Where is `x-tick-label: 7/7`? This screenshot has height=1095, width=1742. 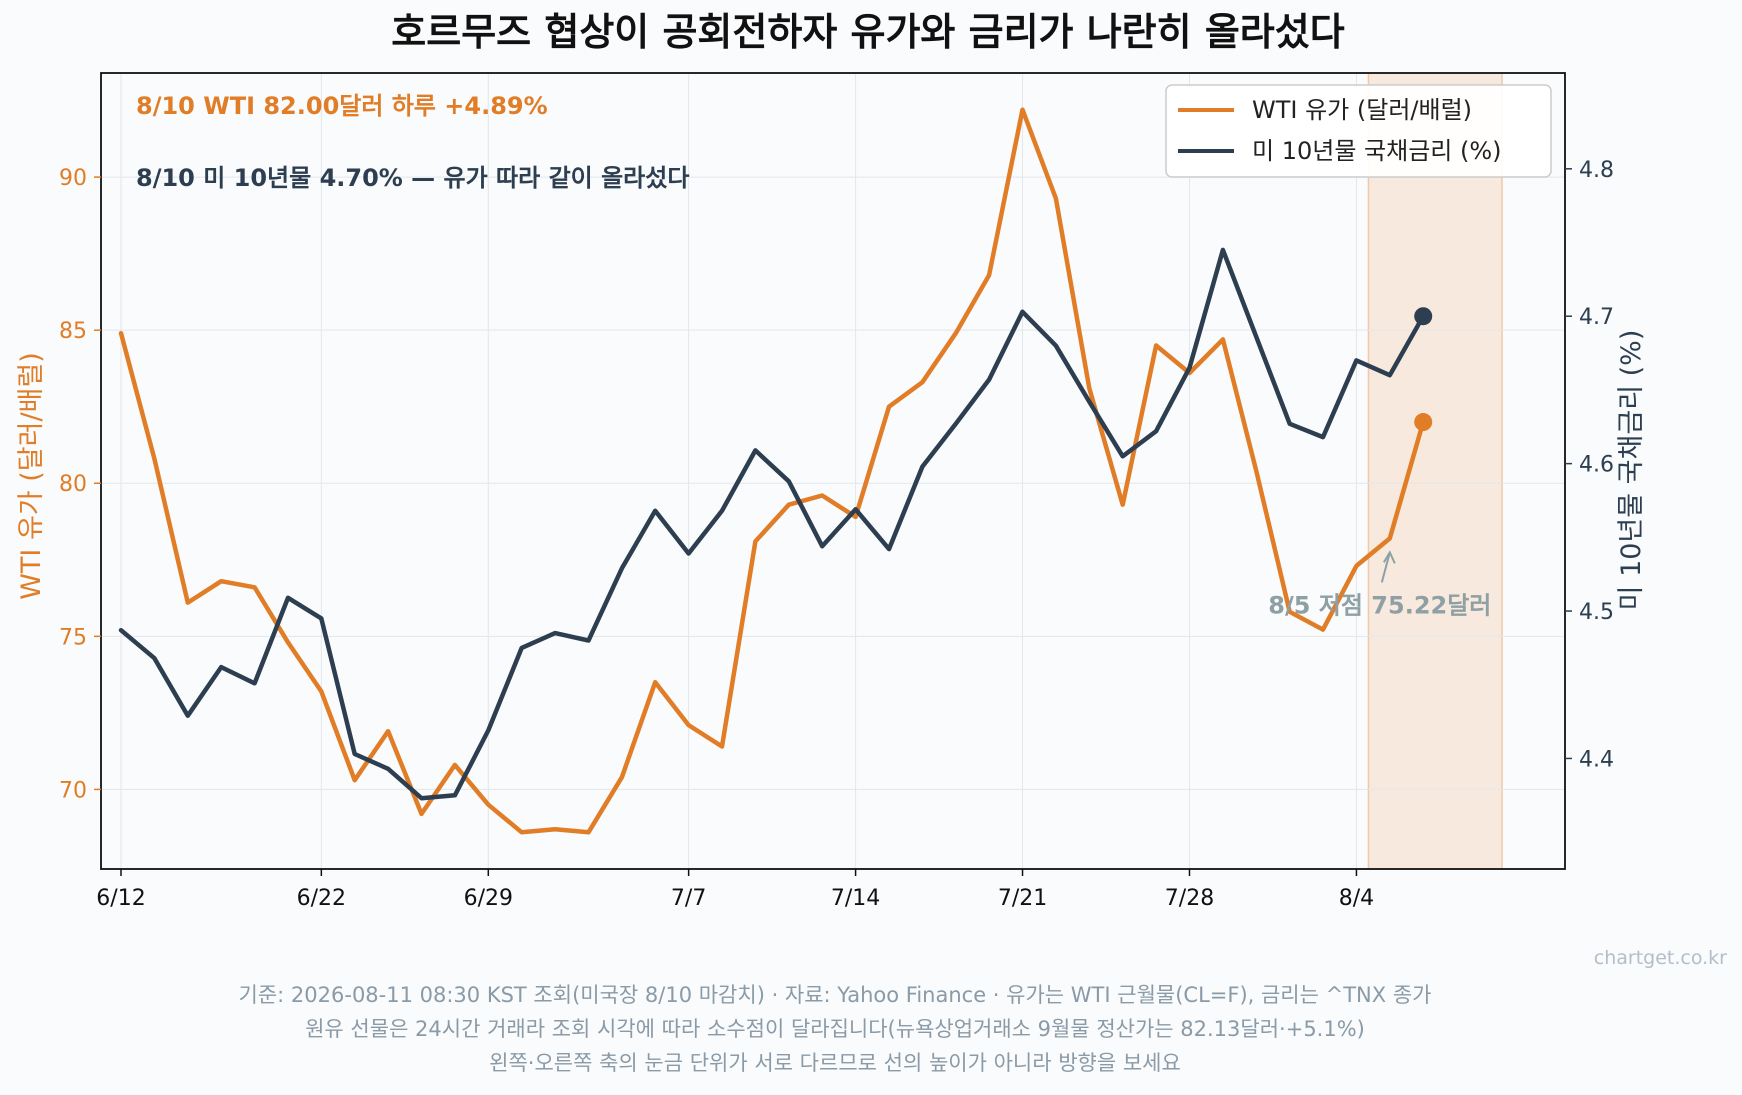
x-tick-label: 7/7 is located at coordinates (688, 898).